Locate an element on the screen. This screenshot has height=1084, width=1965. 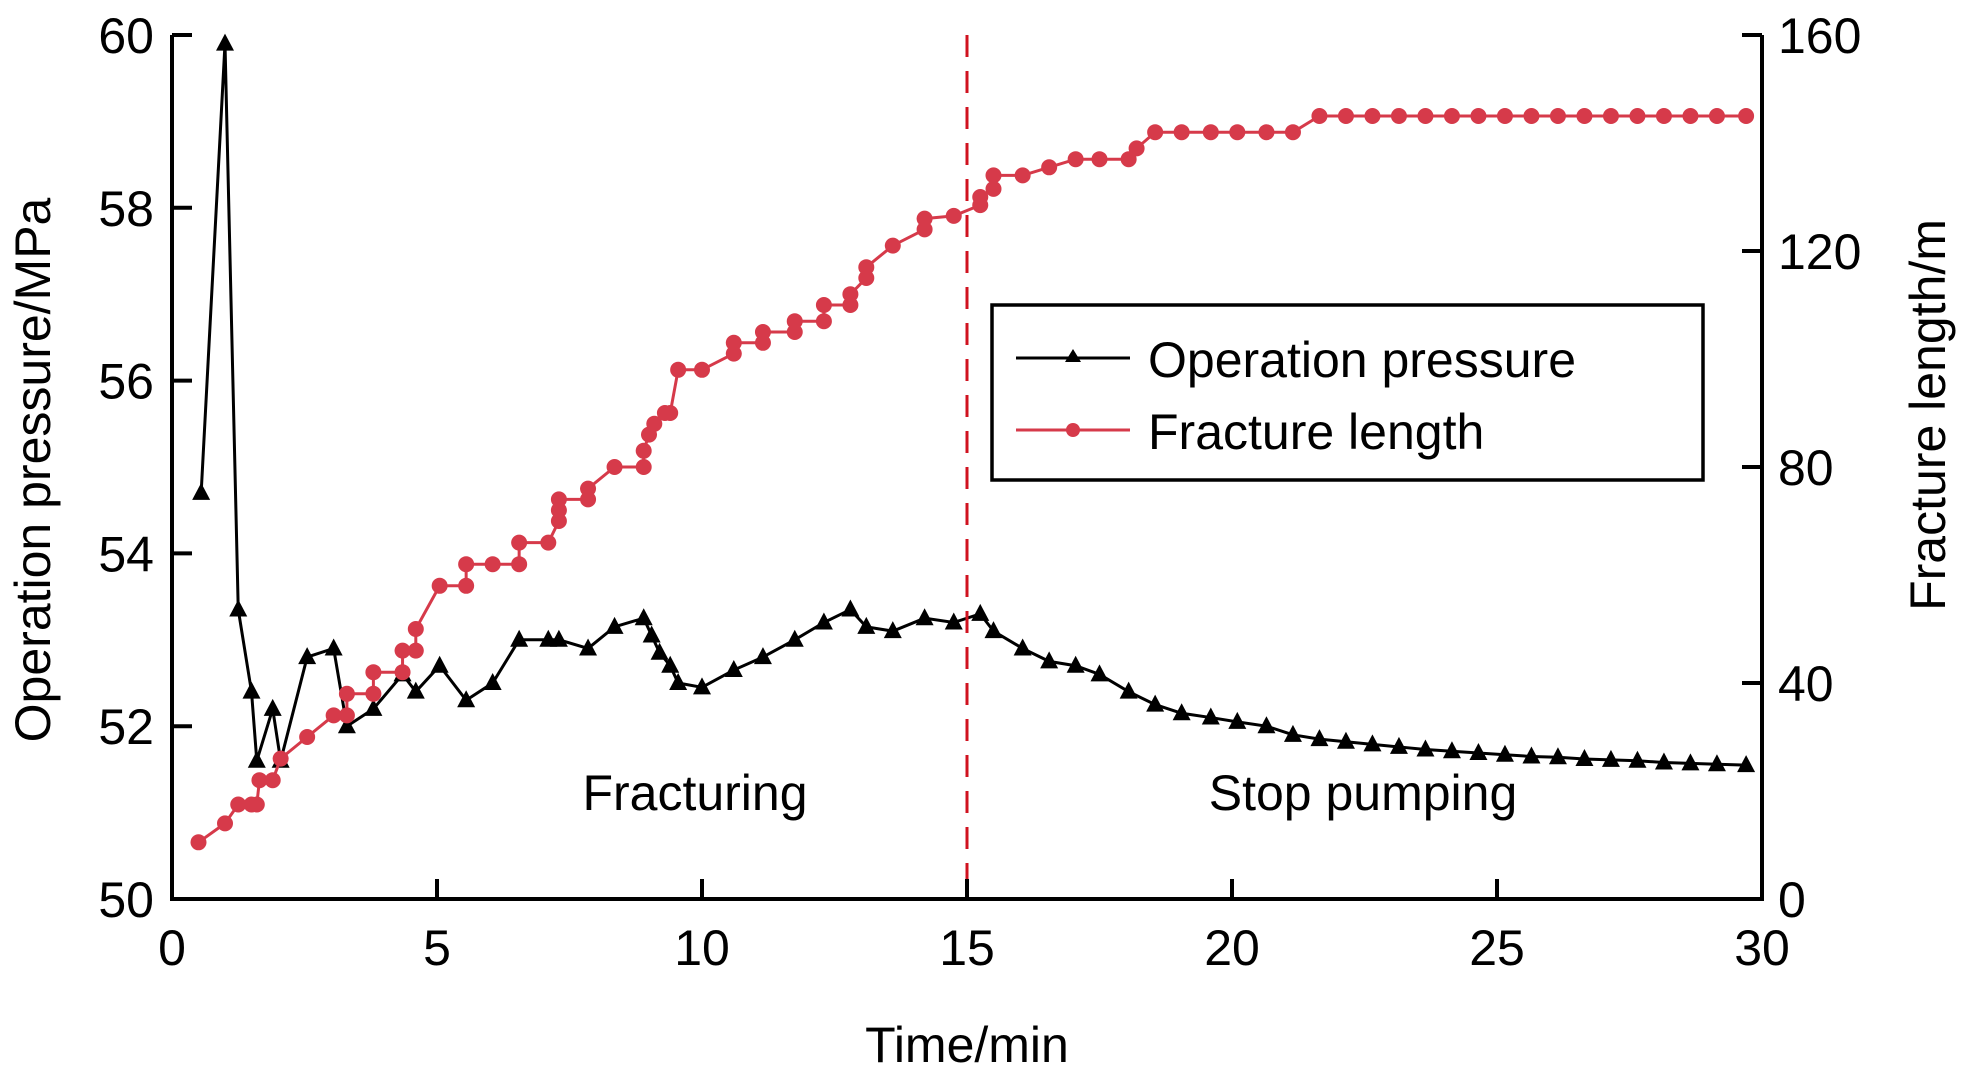
annotation-stop-pumping: Stop pumping is located at coordinates (1363, 793).